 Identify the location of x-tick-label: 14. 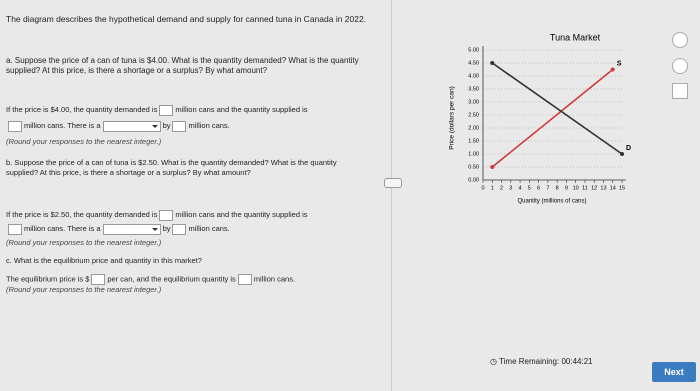
(613, 188).